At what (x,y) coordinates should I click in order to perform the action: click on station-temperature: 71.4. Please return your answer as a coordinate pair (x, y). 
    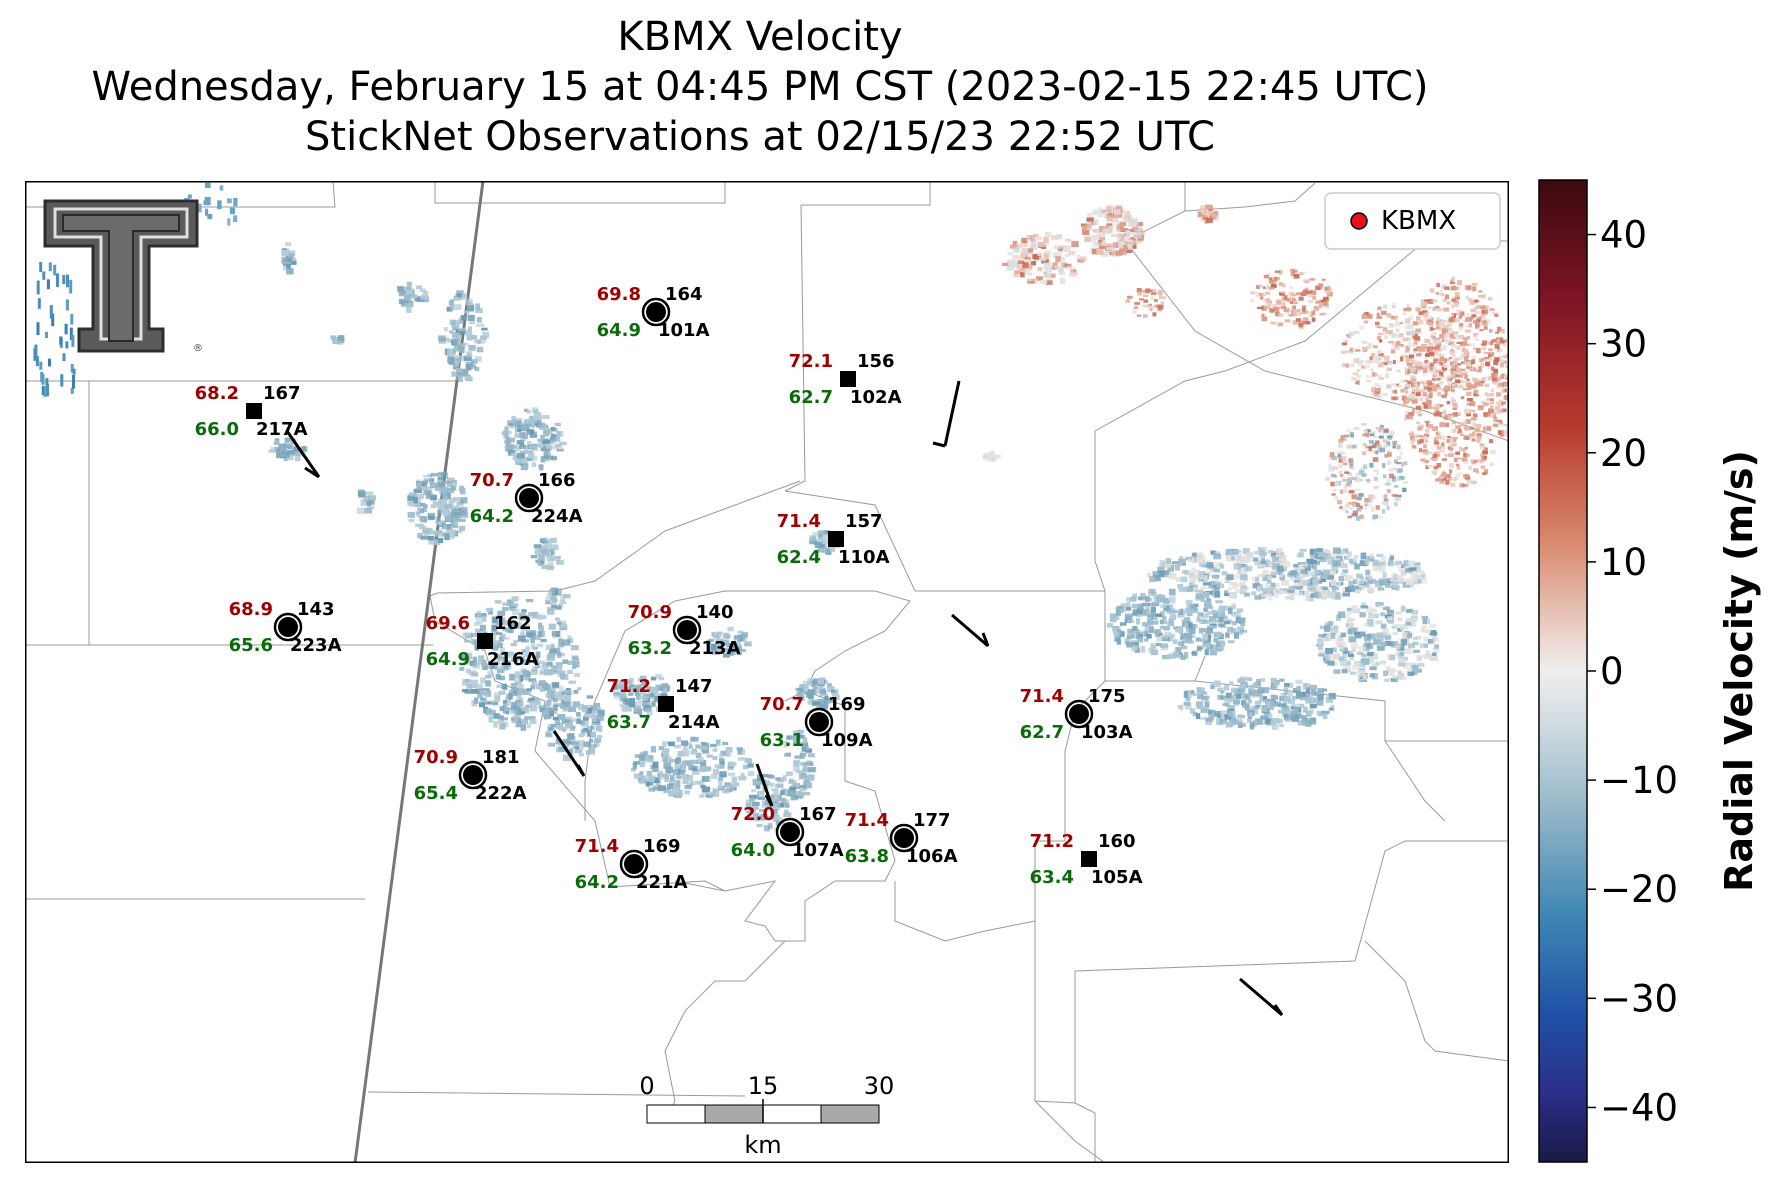
    Looking at the image, I should click on (1042, 696).